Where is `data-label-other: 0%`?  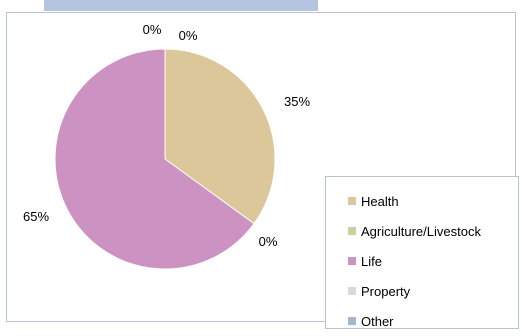 data-label-other: 0% is located at coordinates (188, 35).